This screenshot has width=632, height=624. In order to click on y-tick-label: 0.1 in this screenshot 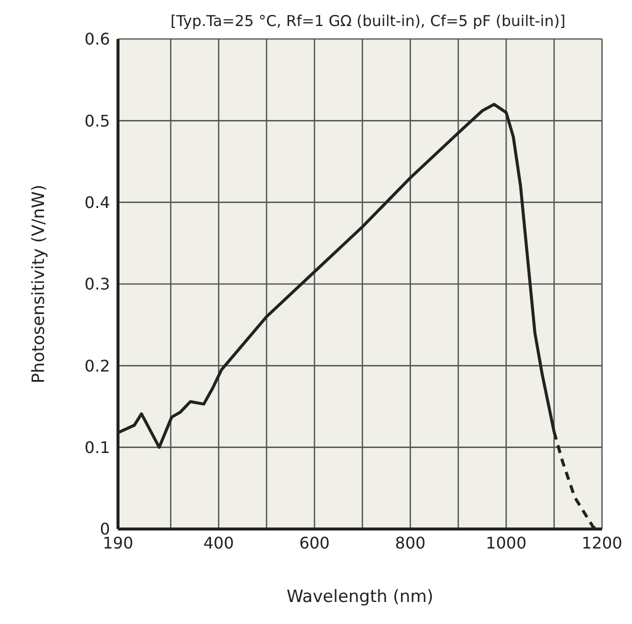, I will do `click(97, 448)`.